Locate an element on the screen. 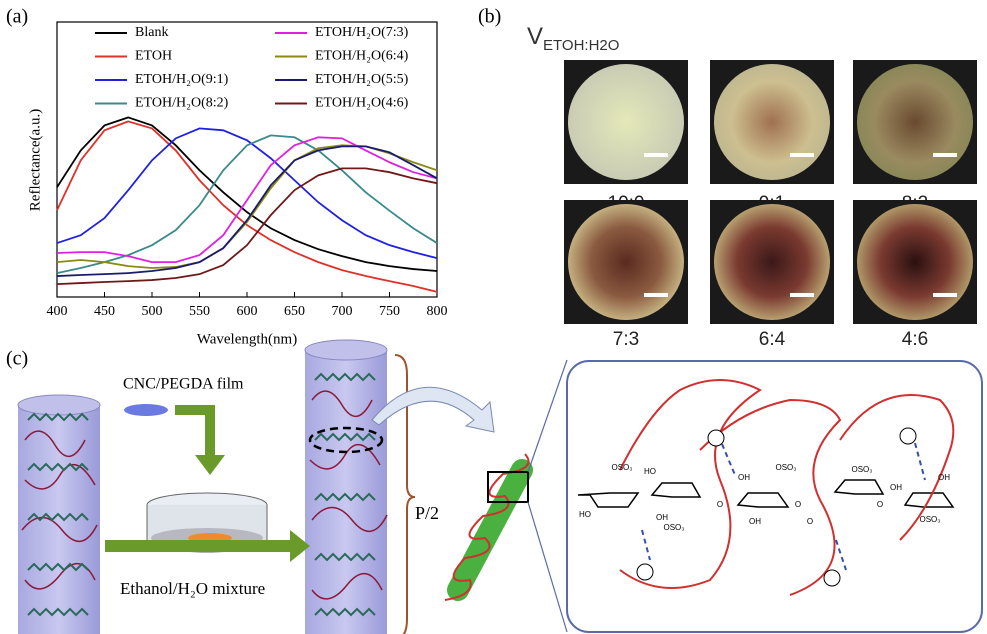  x-tick-label: 400 is located at coordinates (57, 311).